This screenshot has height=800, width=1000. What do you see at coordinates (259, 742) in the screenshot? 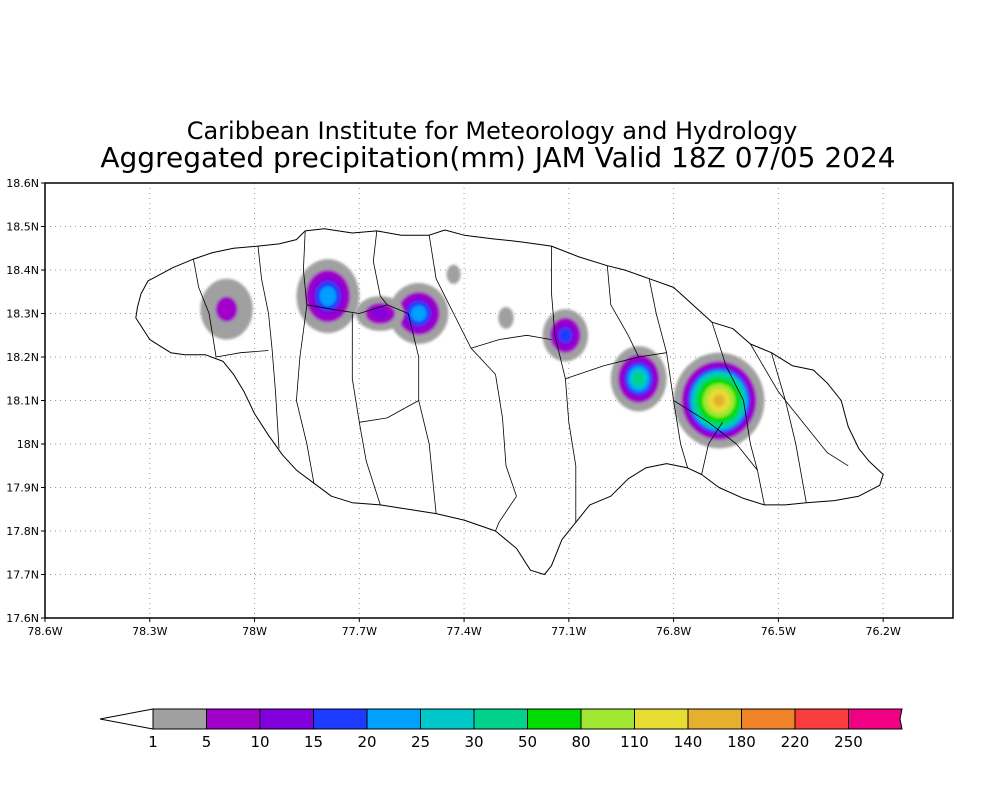
I see `colorbar-label: 10` at bounding box center [259, 742].